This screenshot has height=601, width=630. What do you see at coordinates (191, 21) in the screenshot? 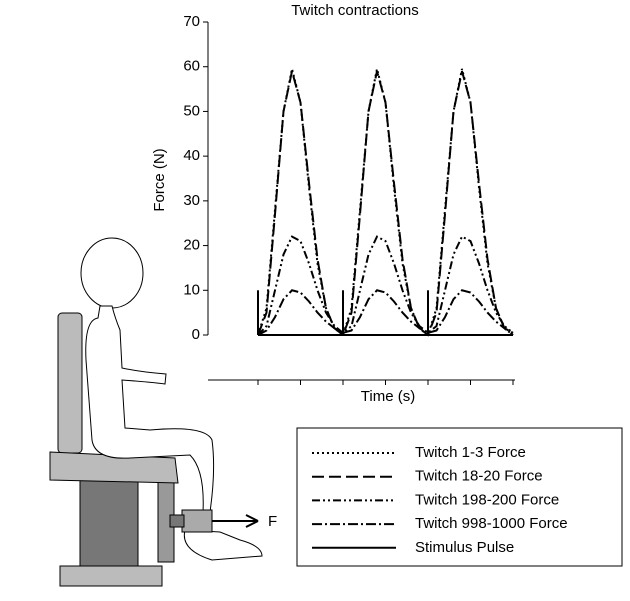
I see `y-tick-label: 70` at bounding box center [191, 21].